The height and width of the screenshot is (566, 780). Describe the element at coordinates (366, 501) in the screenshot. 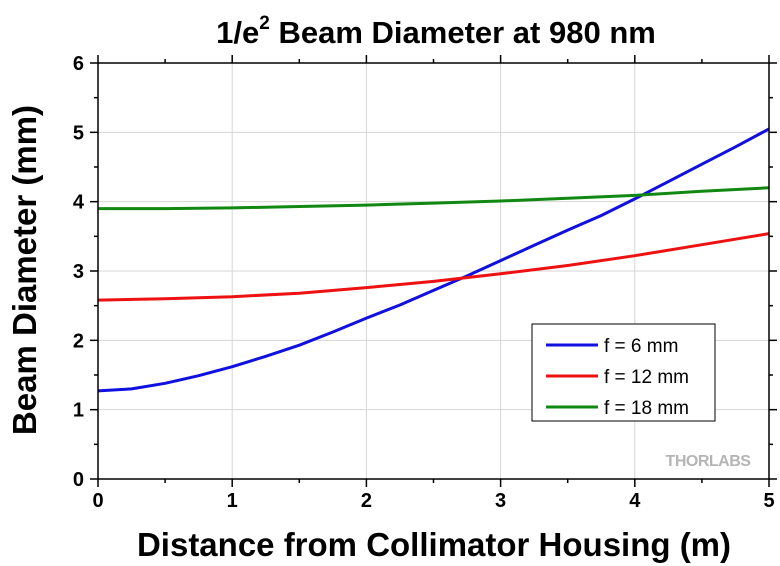

I see `x-tick-label: 2` at that location.